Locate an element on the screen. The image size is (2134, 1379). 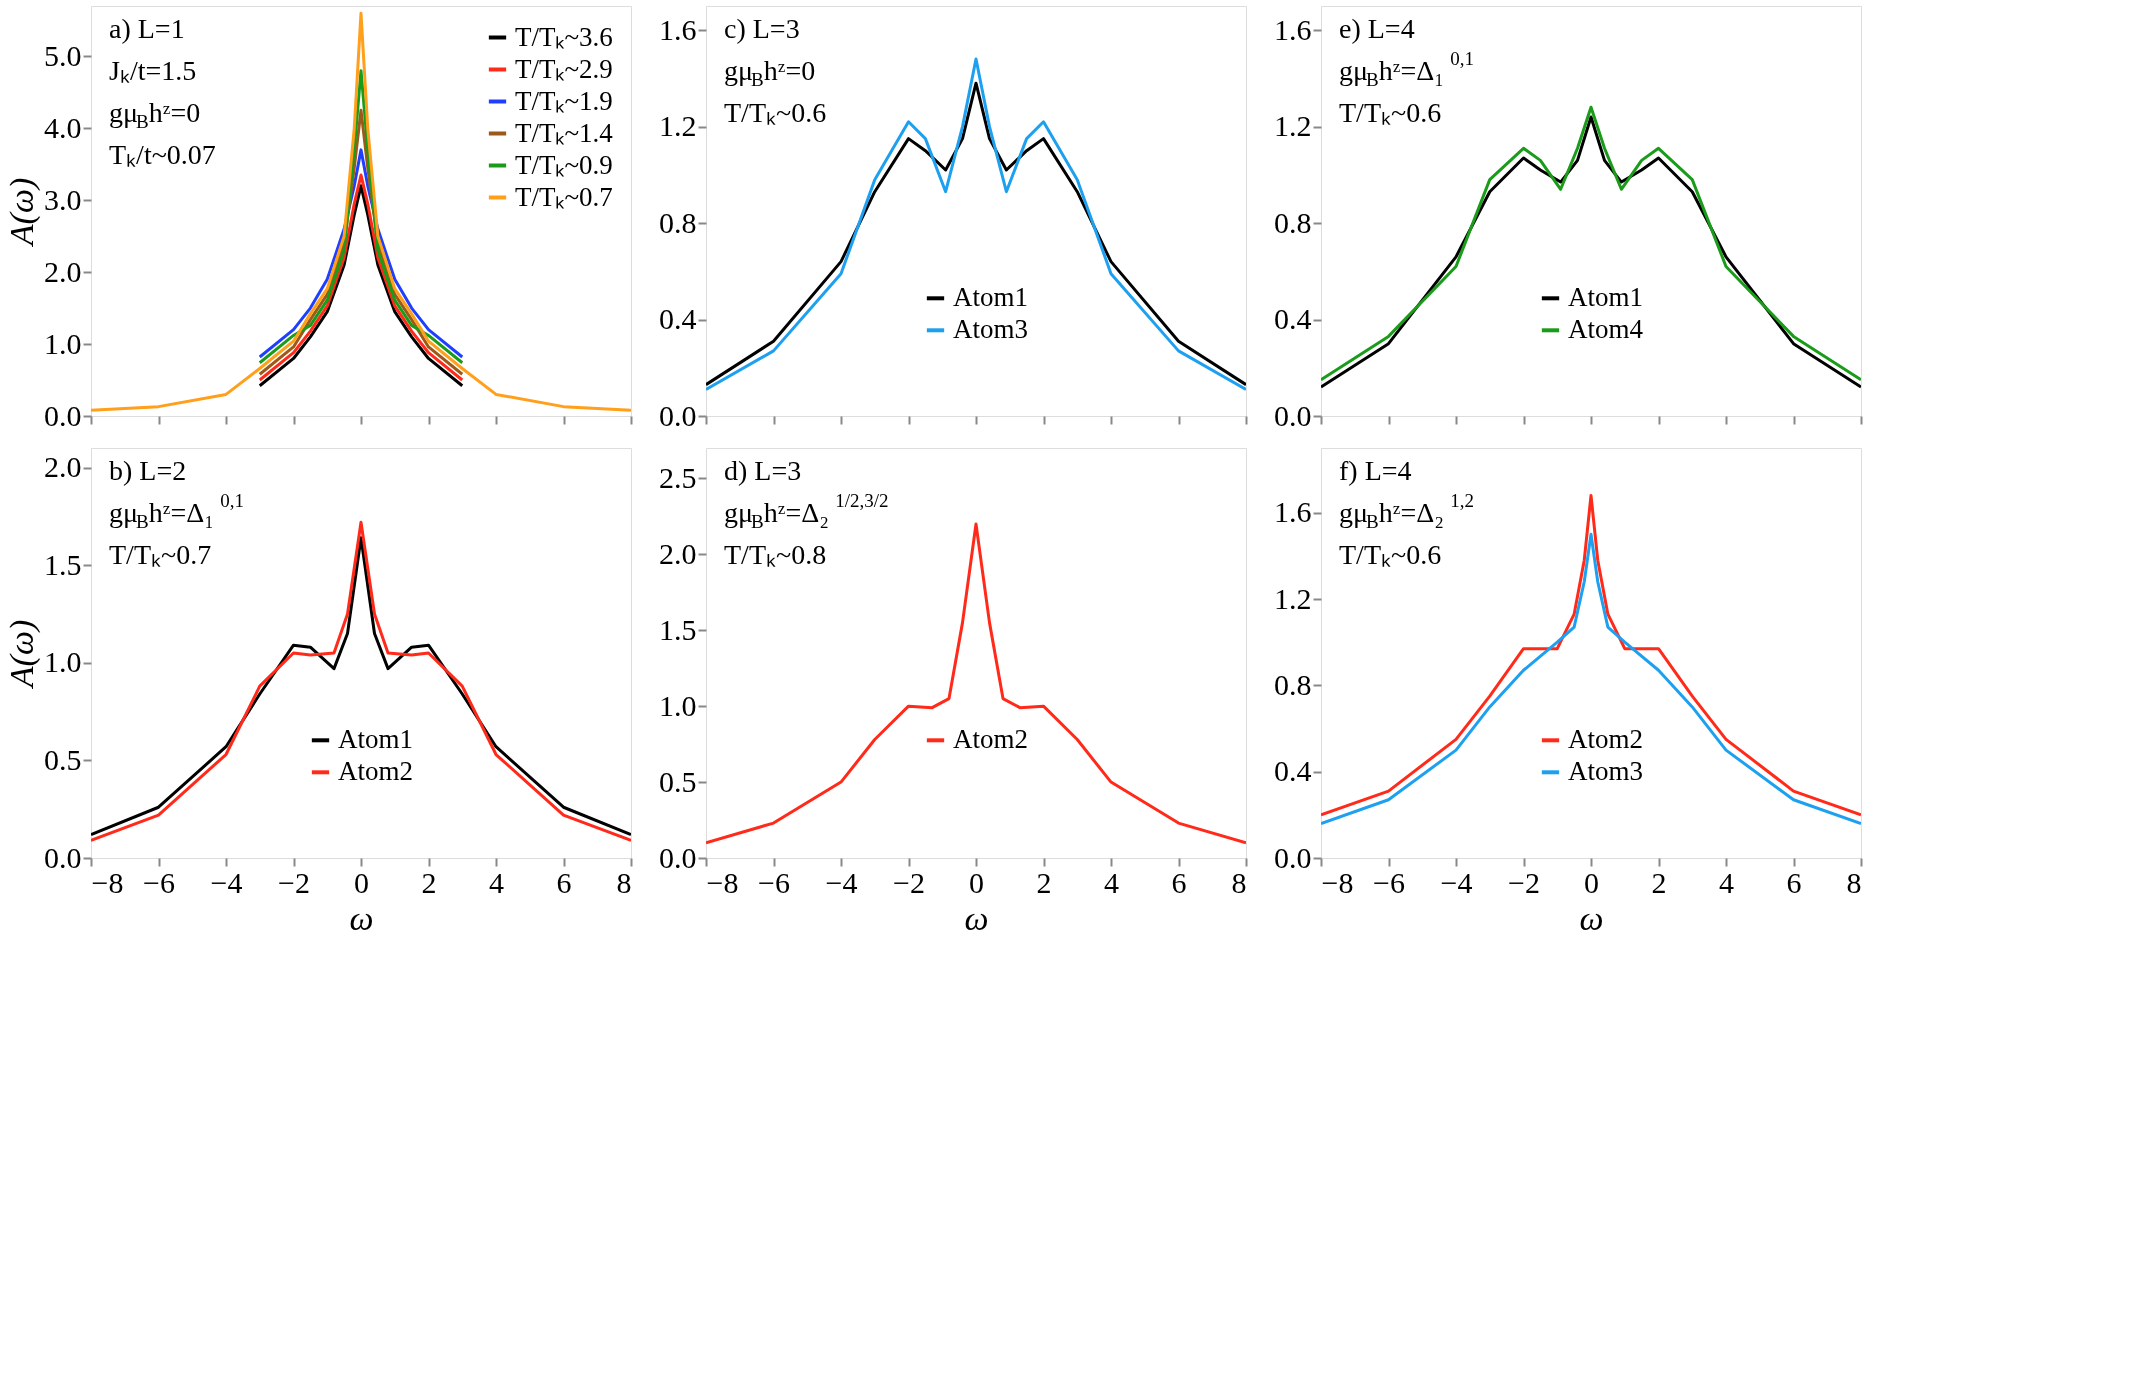
annotation: Jₖ/t=1.5 is located at coordinates (153, 70).